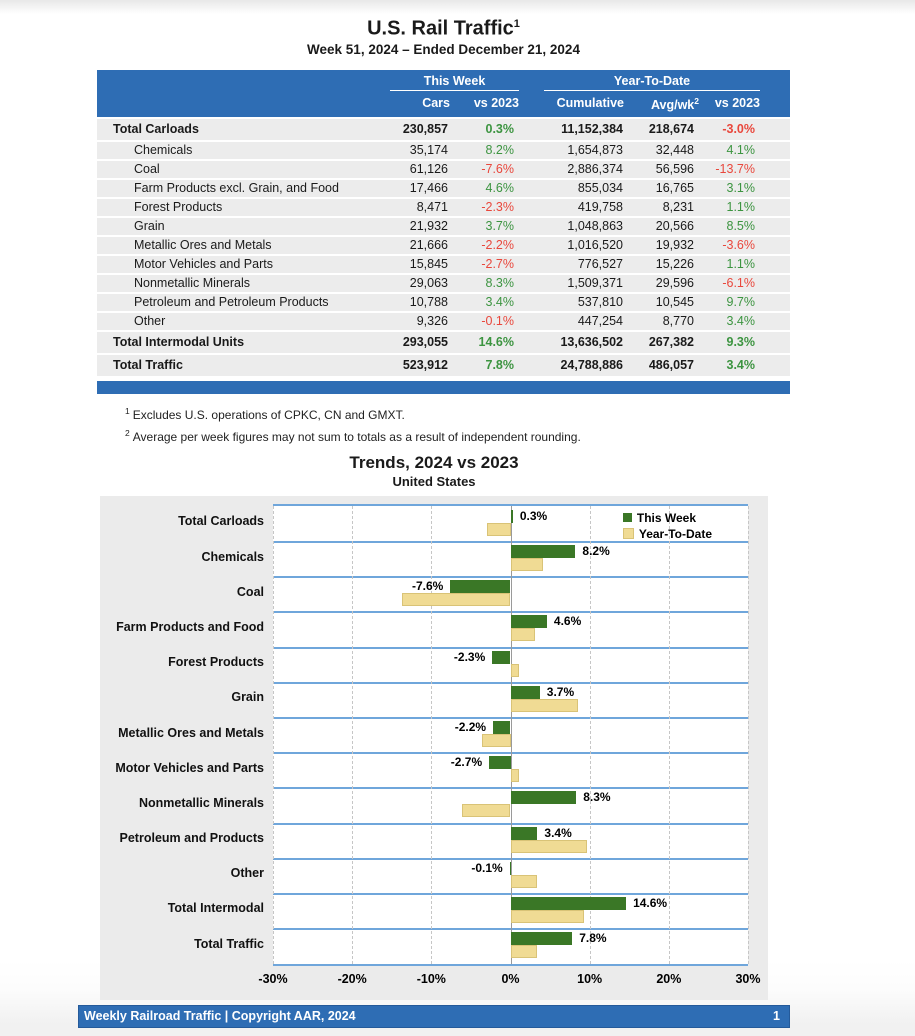 The width and height of the screenshot is (915, 1036). I want to click on avgwk-value: 218,674, so click(671, 129).